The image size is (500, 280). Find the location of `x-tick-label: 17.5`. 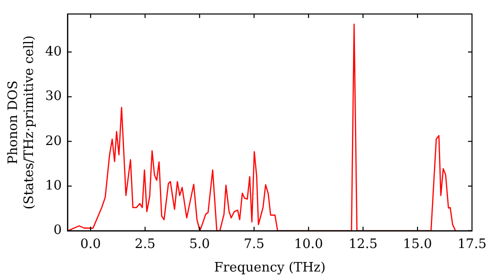

x-tick-label: 17.5 is located at coordinates (472, 244).